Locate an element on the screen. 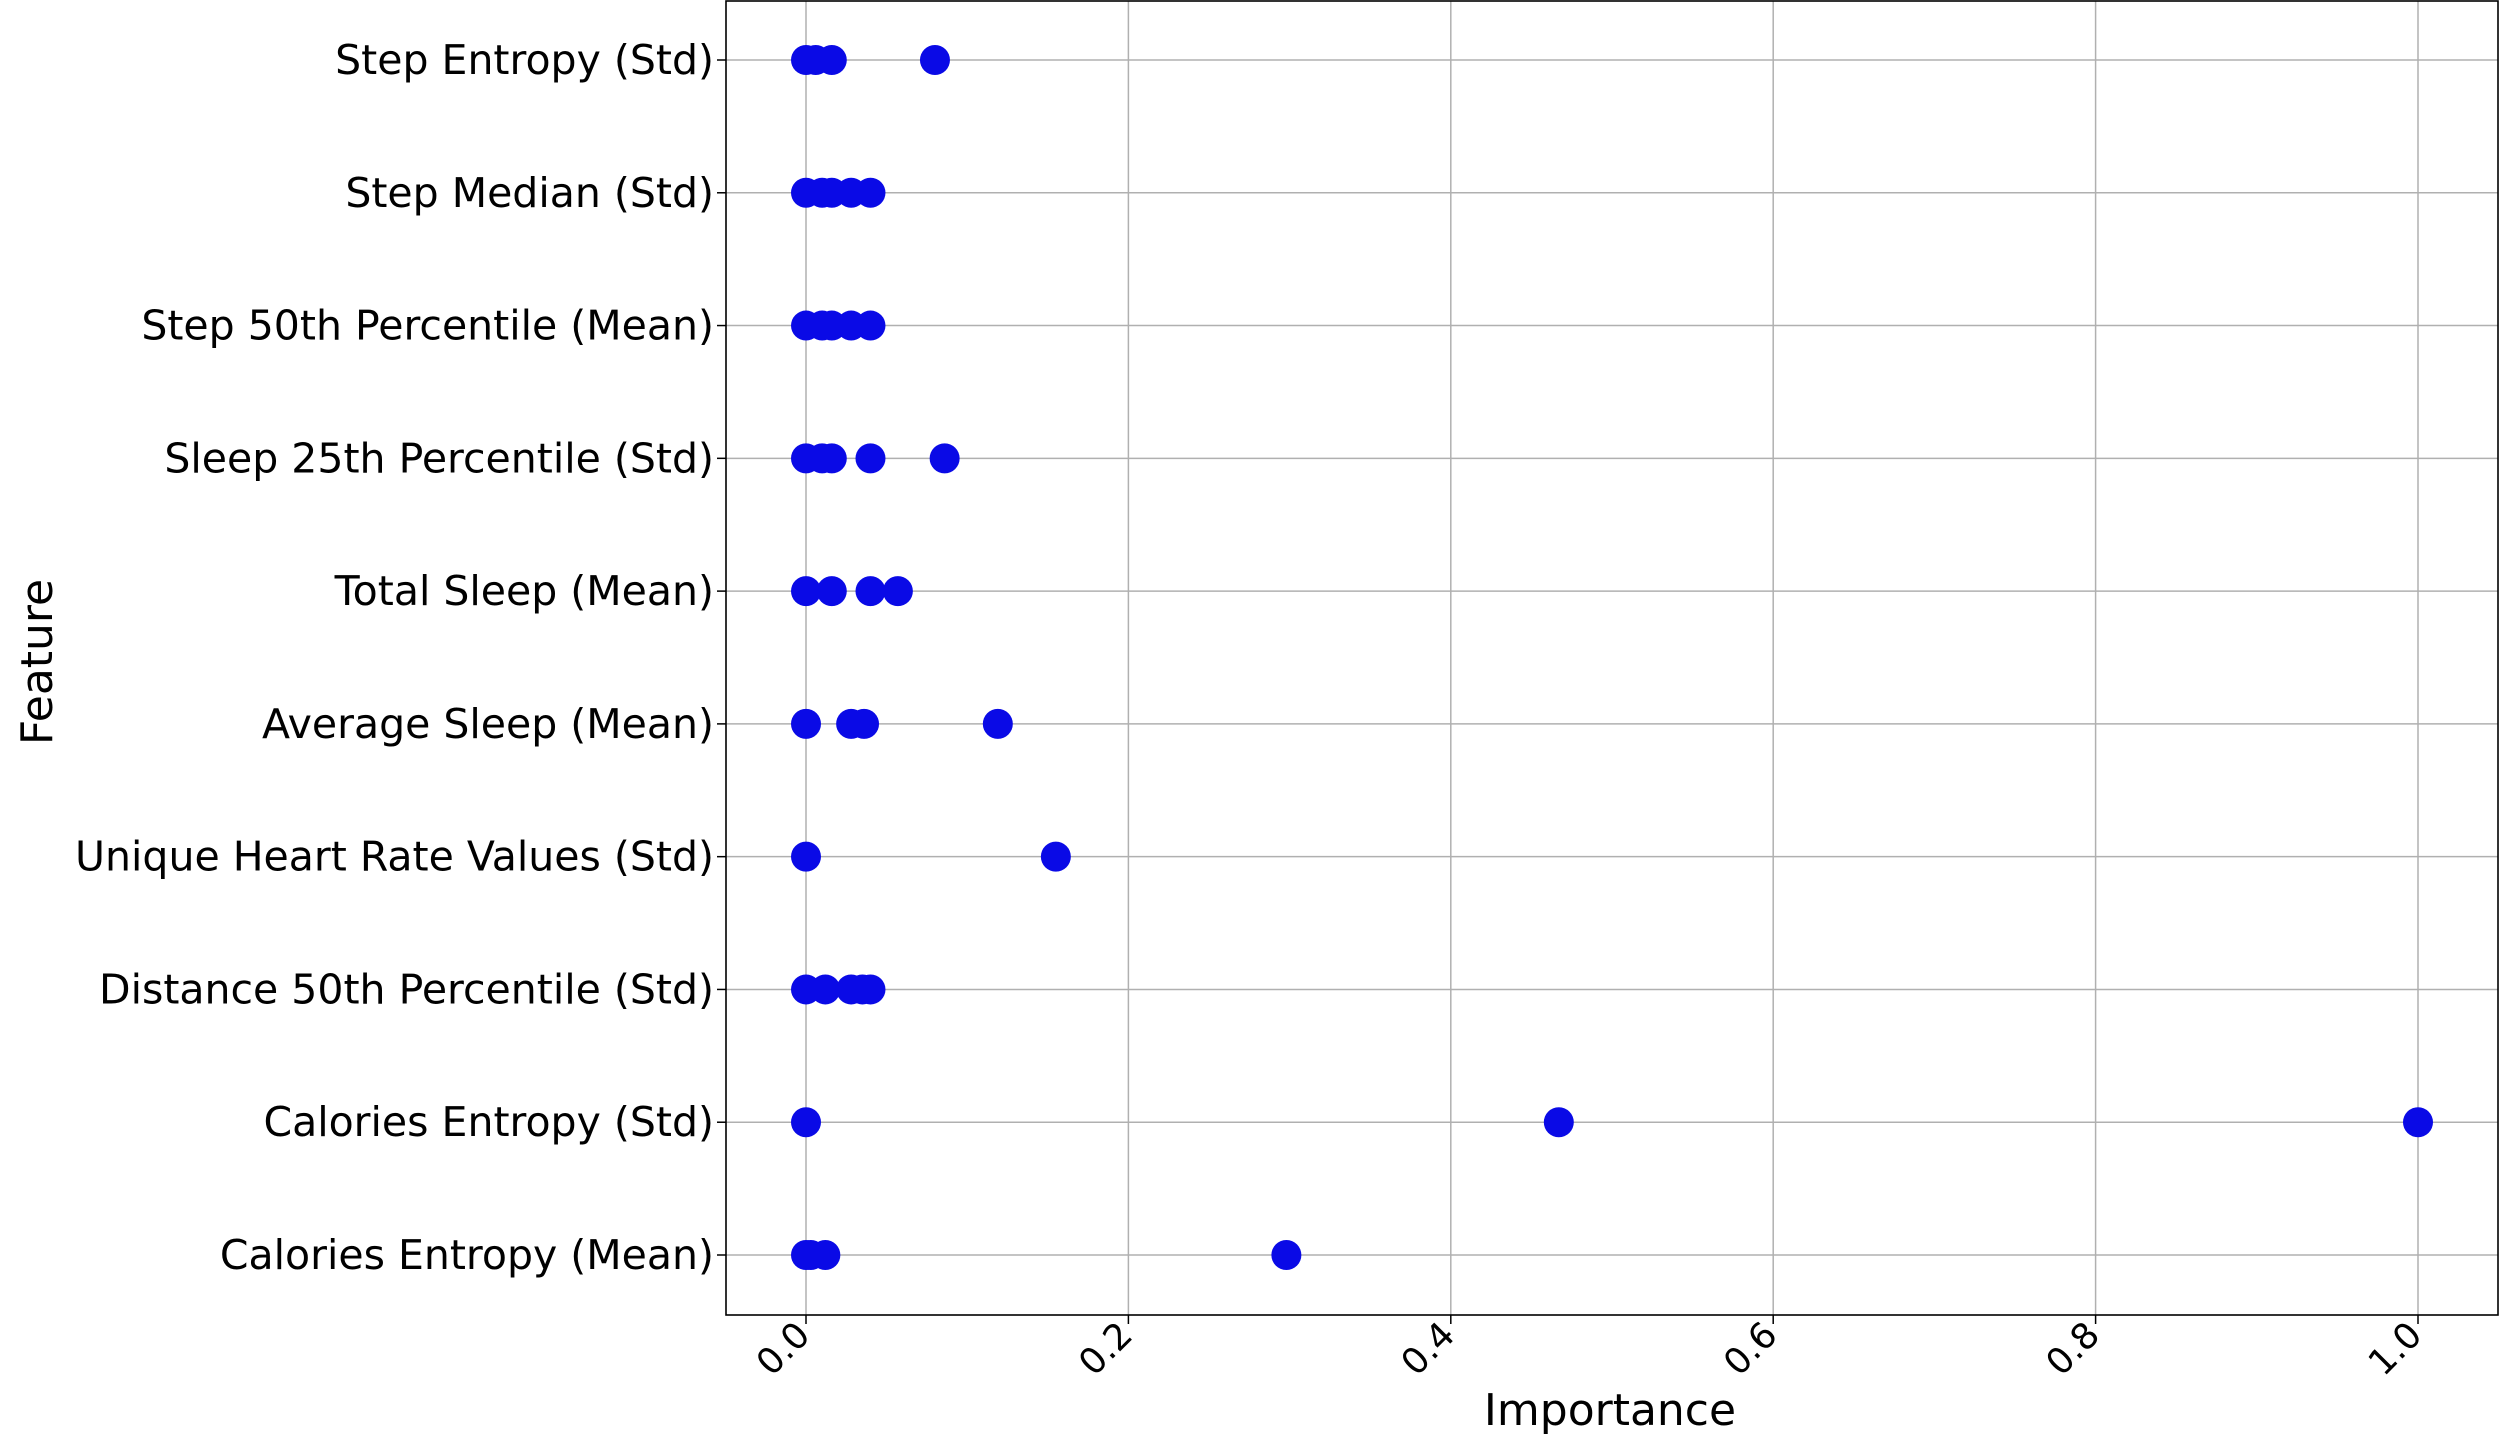 The height and width of the screenshot is (1441, 2500). y-tick-label: Average Sleep (Mean) is located at coordinates (488, 724).